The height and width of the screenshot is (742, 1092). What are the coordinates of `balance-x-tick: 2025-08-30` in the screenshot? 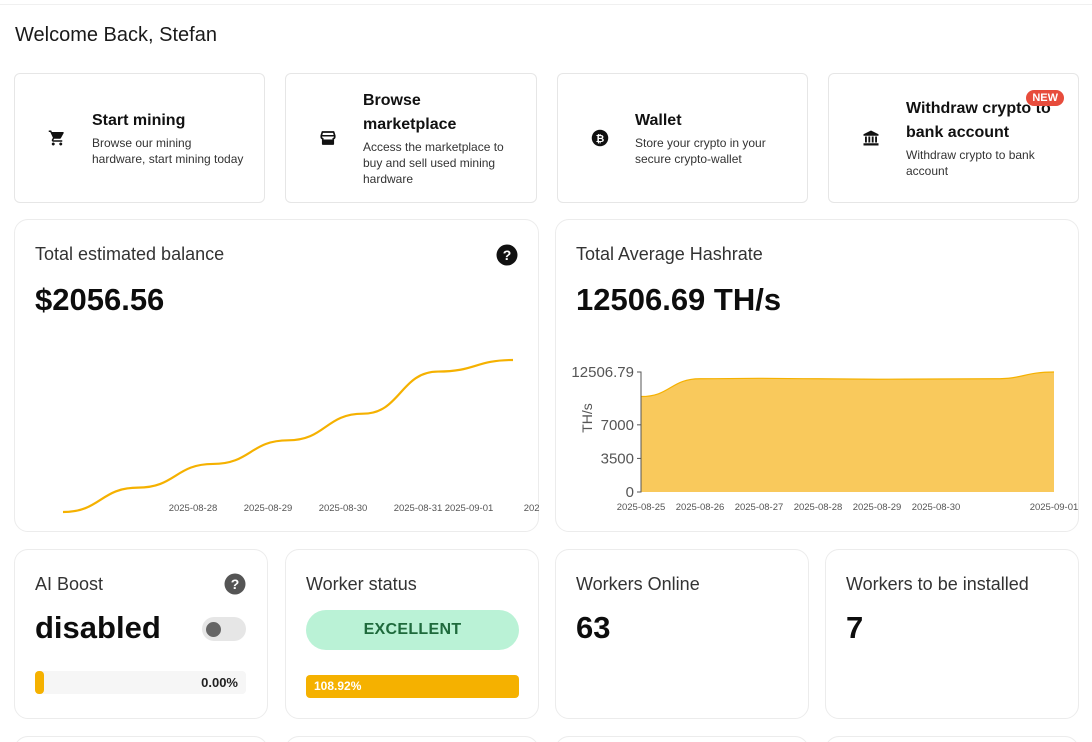 It's located at (343, 508).